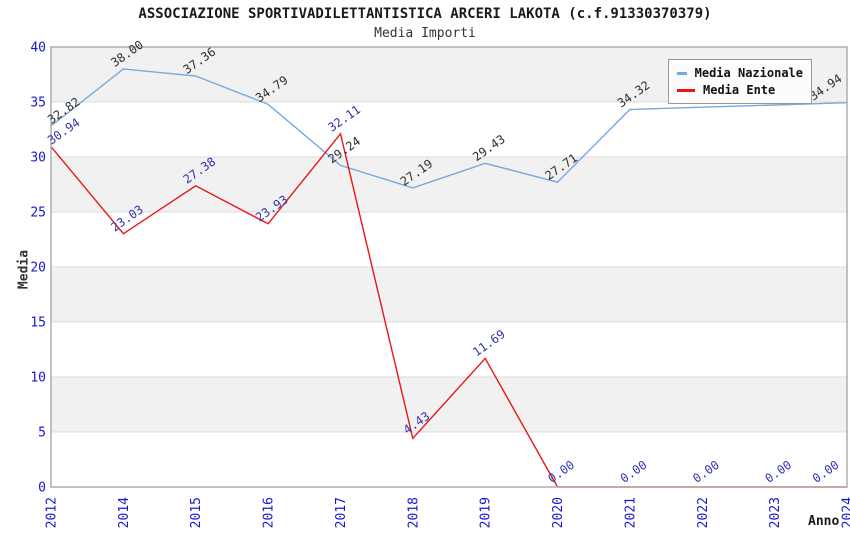 The image size is (850, 550). What do you see at coordinates (52, 512) in the screenshot?
I see `x-tick-label: 2012` at bounding box center [52, 512].